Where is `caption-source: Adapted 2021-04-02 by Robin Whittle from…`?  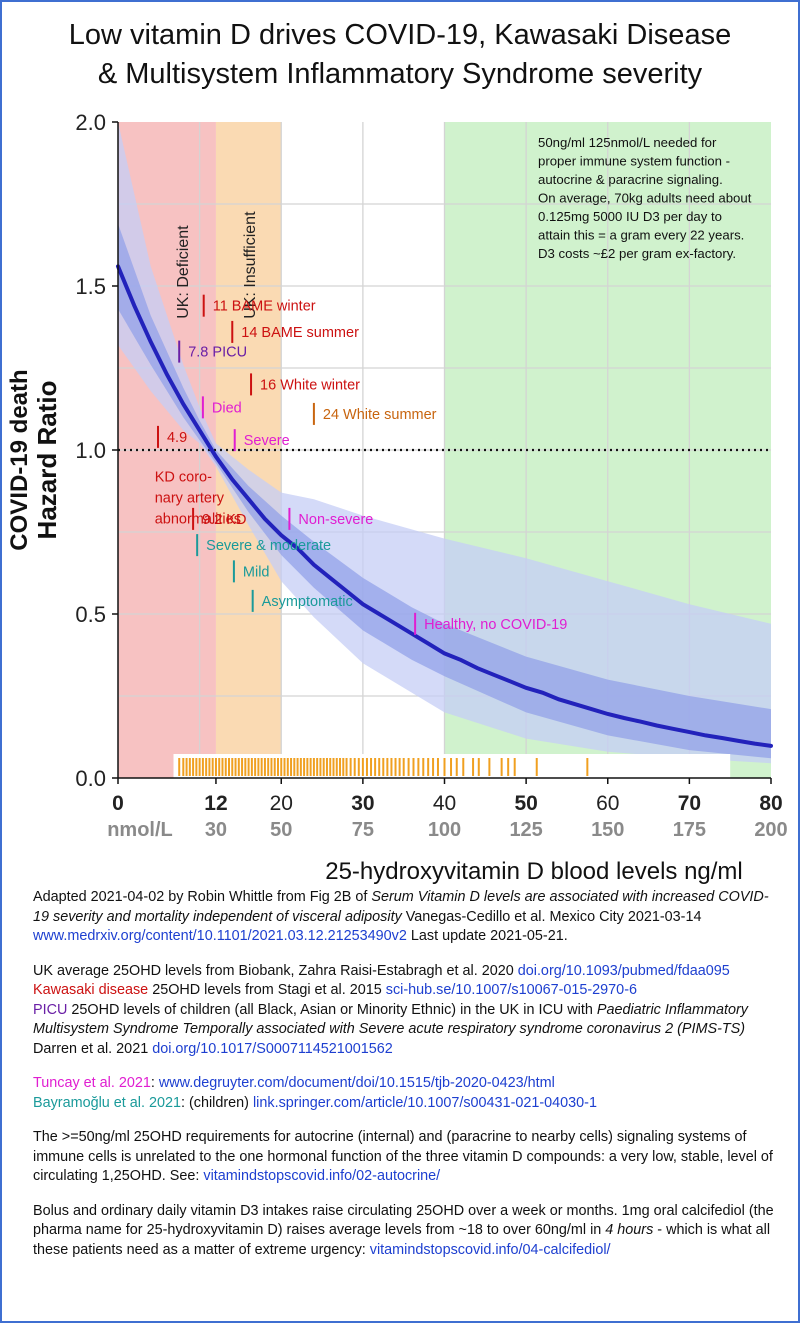
caption-source: Adapted 2021-04-02 by Robin Whittle from… is located at coordinates (408, 917).